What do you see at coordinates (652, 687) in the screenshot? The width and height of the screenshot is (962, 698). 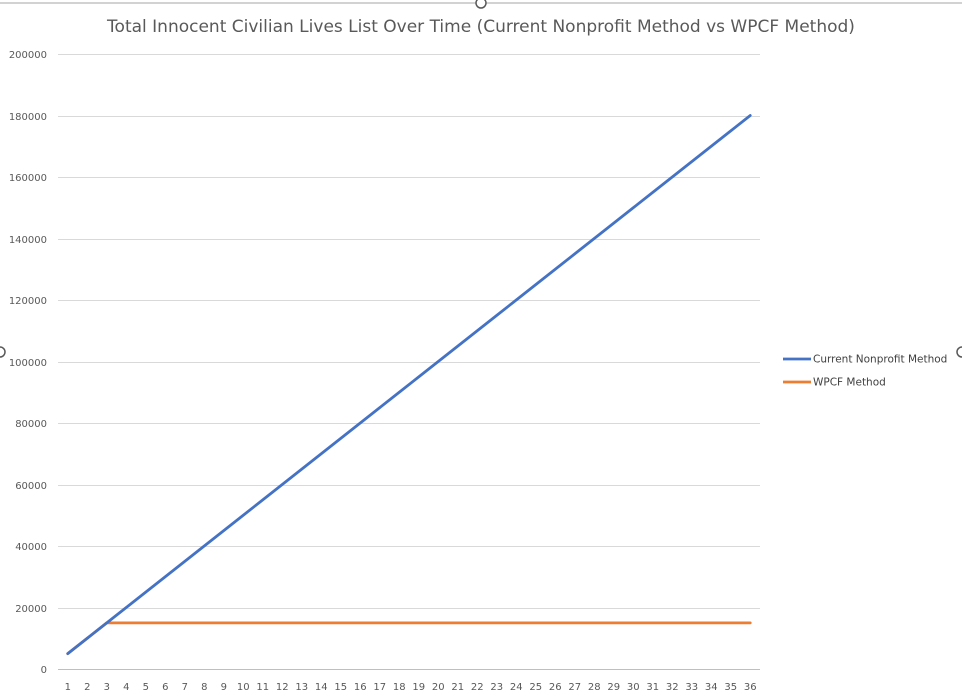 I see `x-tick-label: 31` at bounding box center [652, 687].